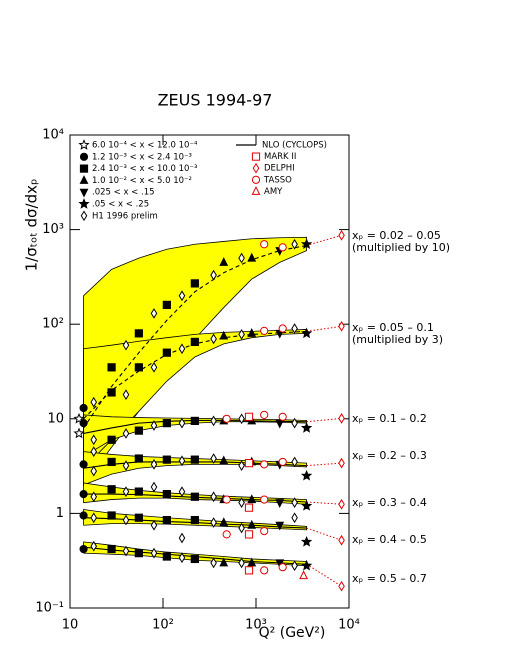 The image size is (505, 654). I want to click on x-axis-label: Q² (GeV²), so click(292, 633).